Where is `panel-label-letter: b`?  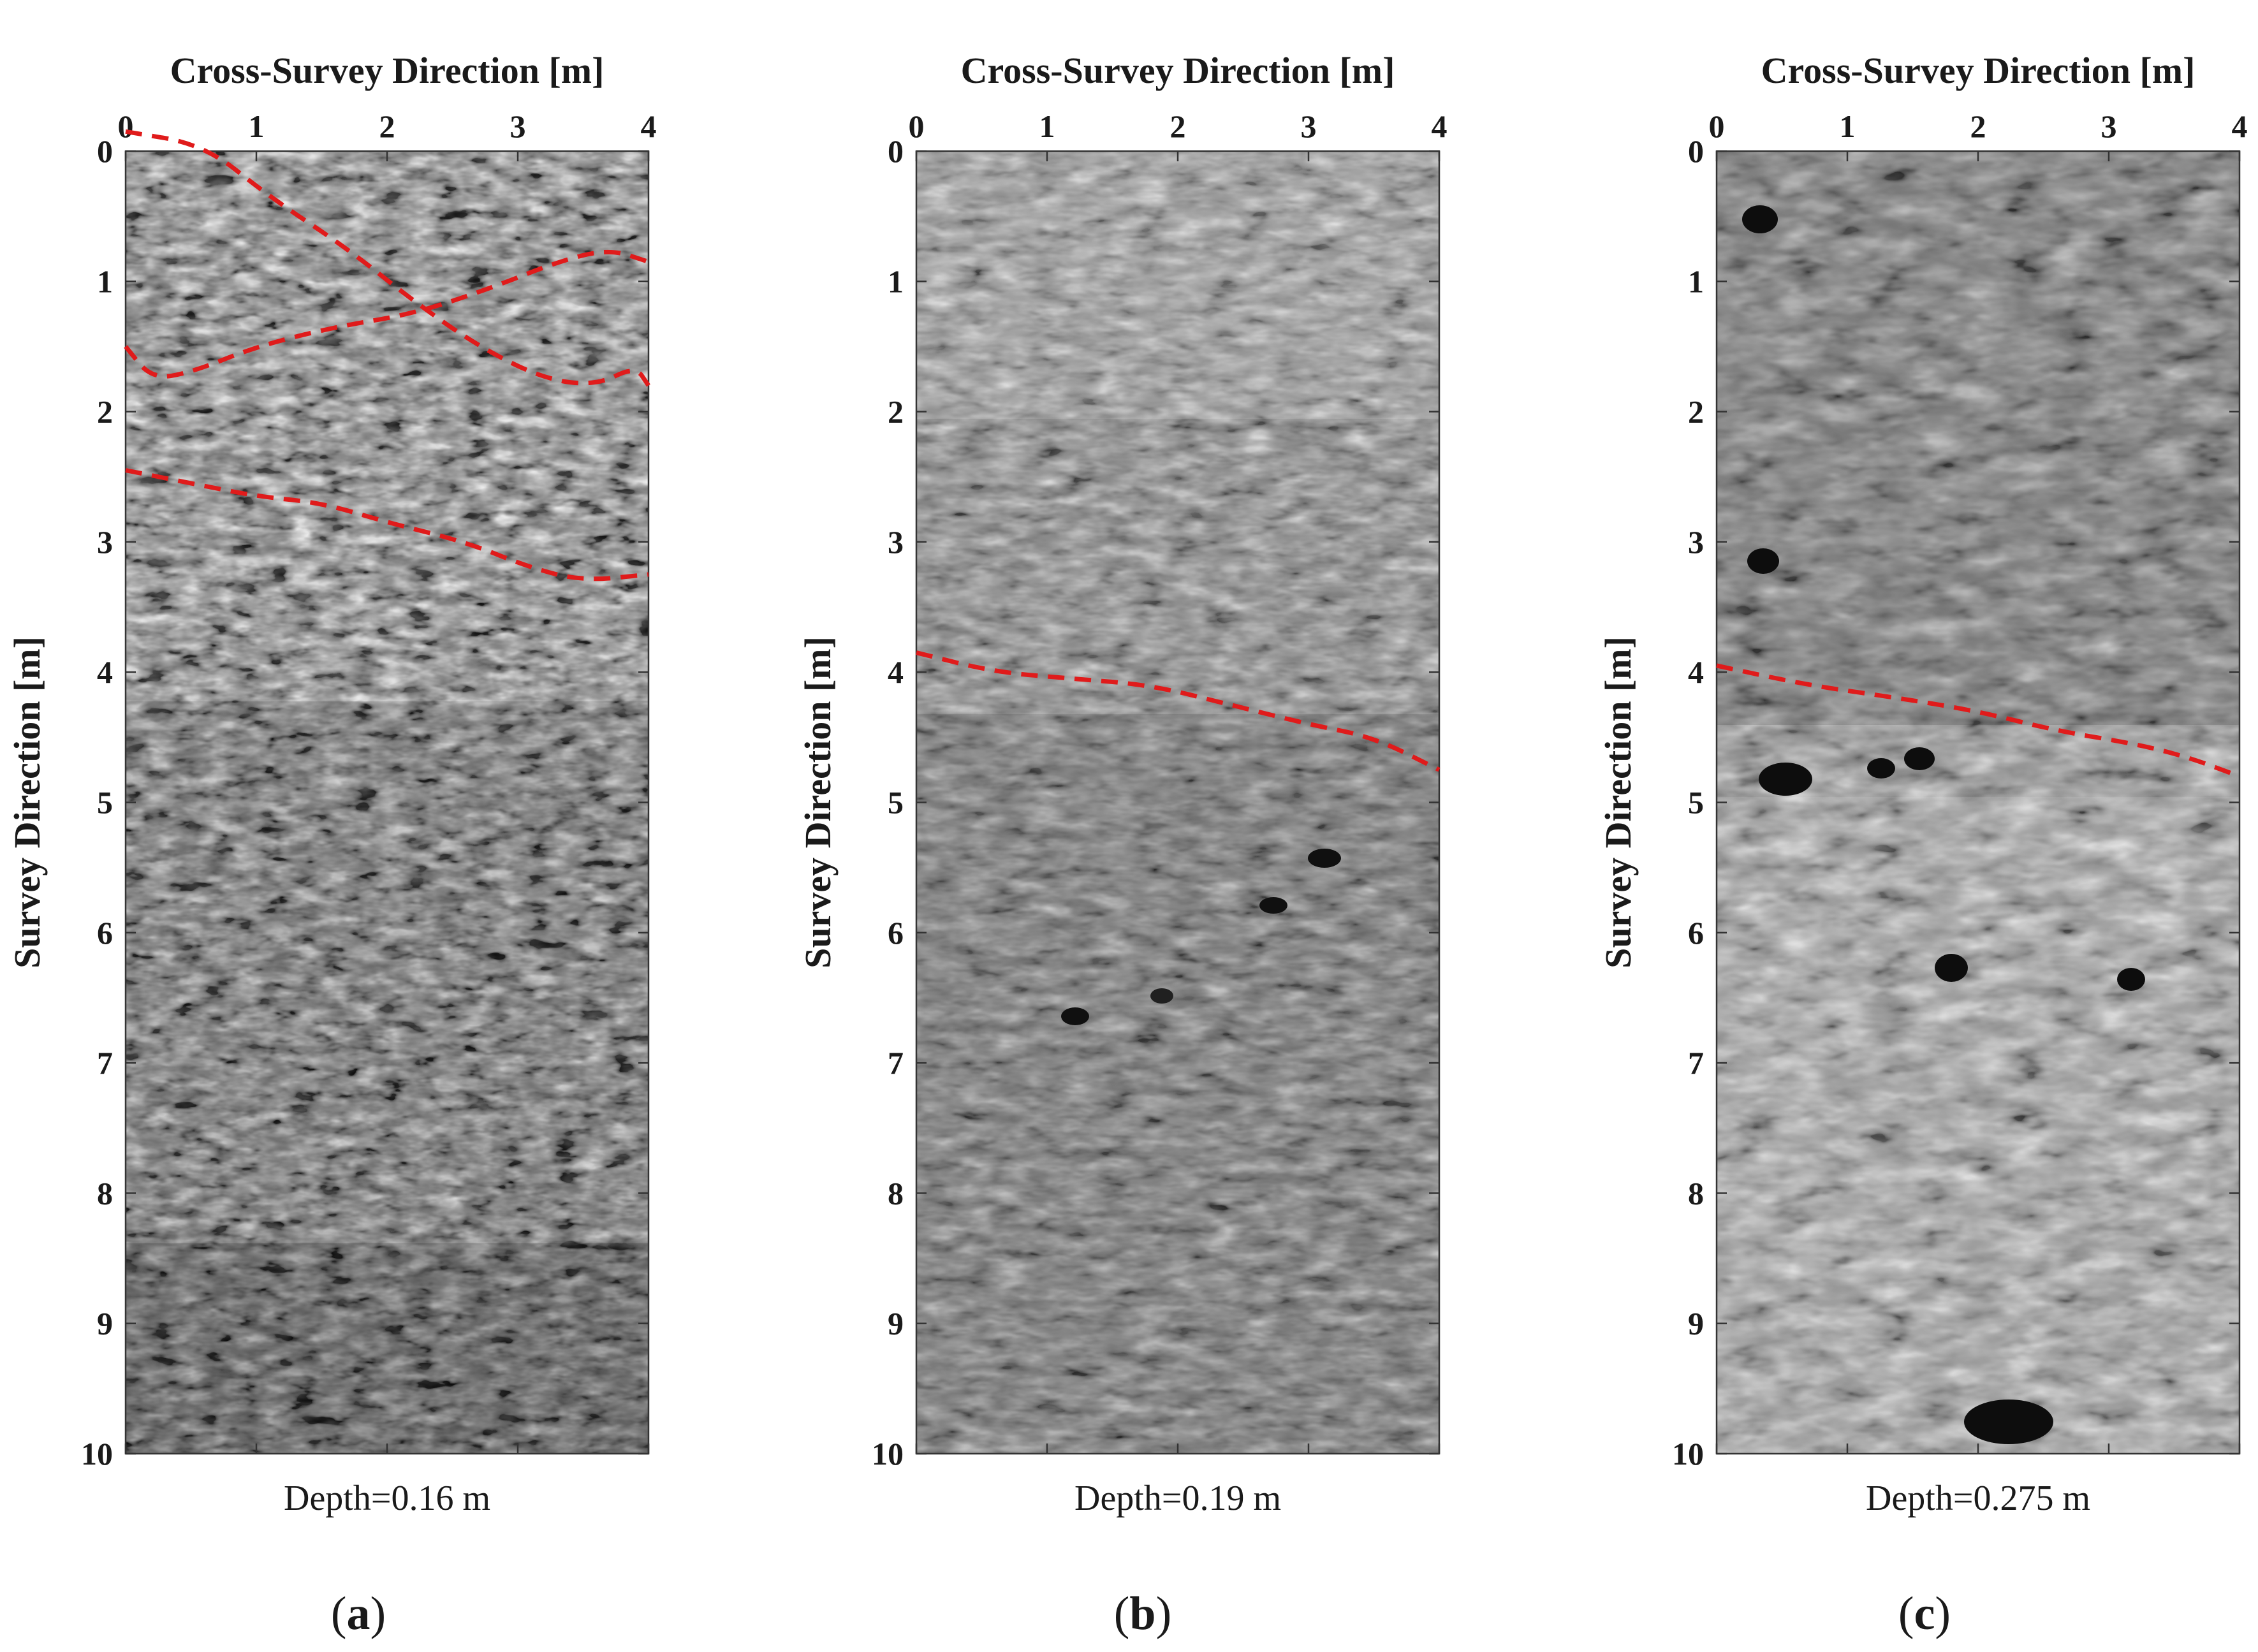 panel-label-letter: b is located at coordinates (1142, 1614).